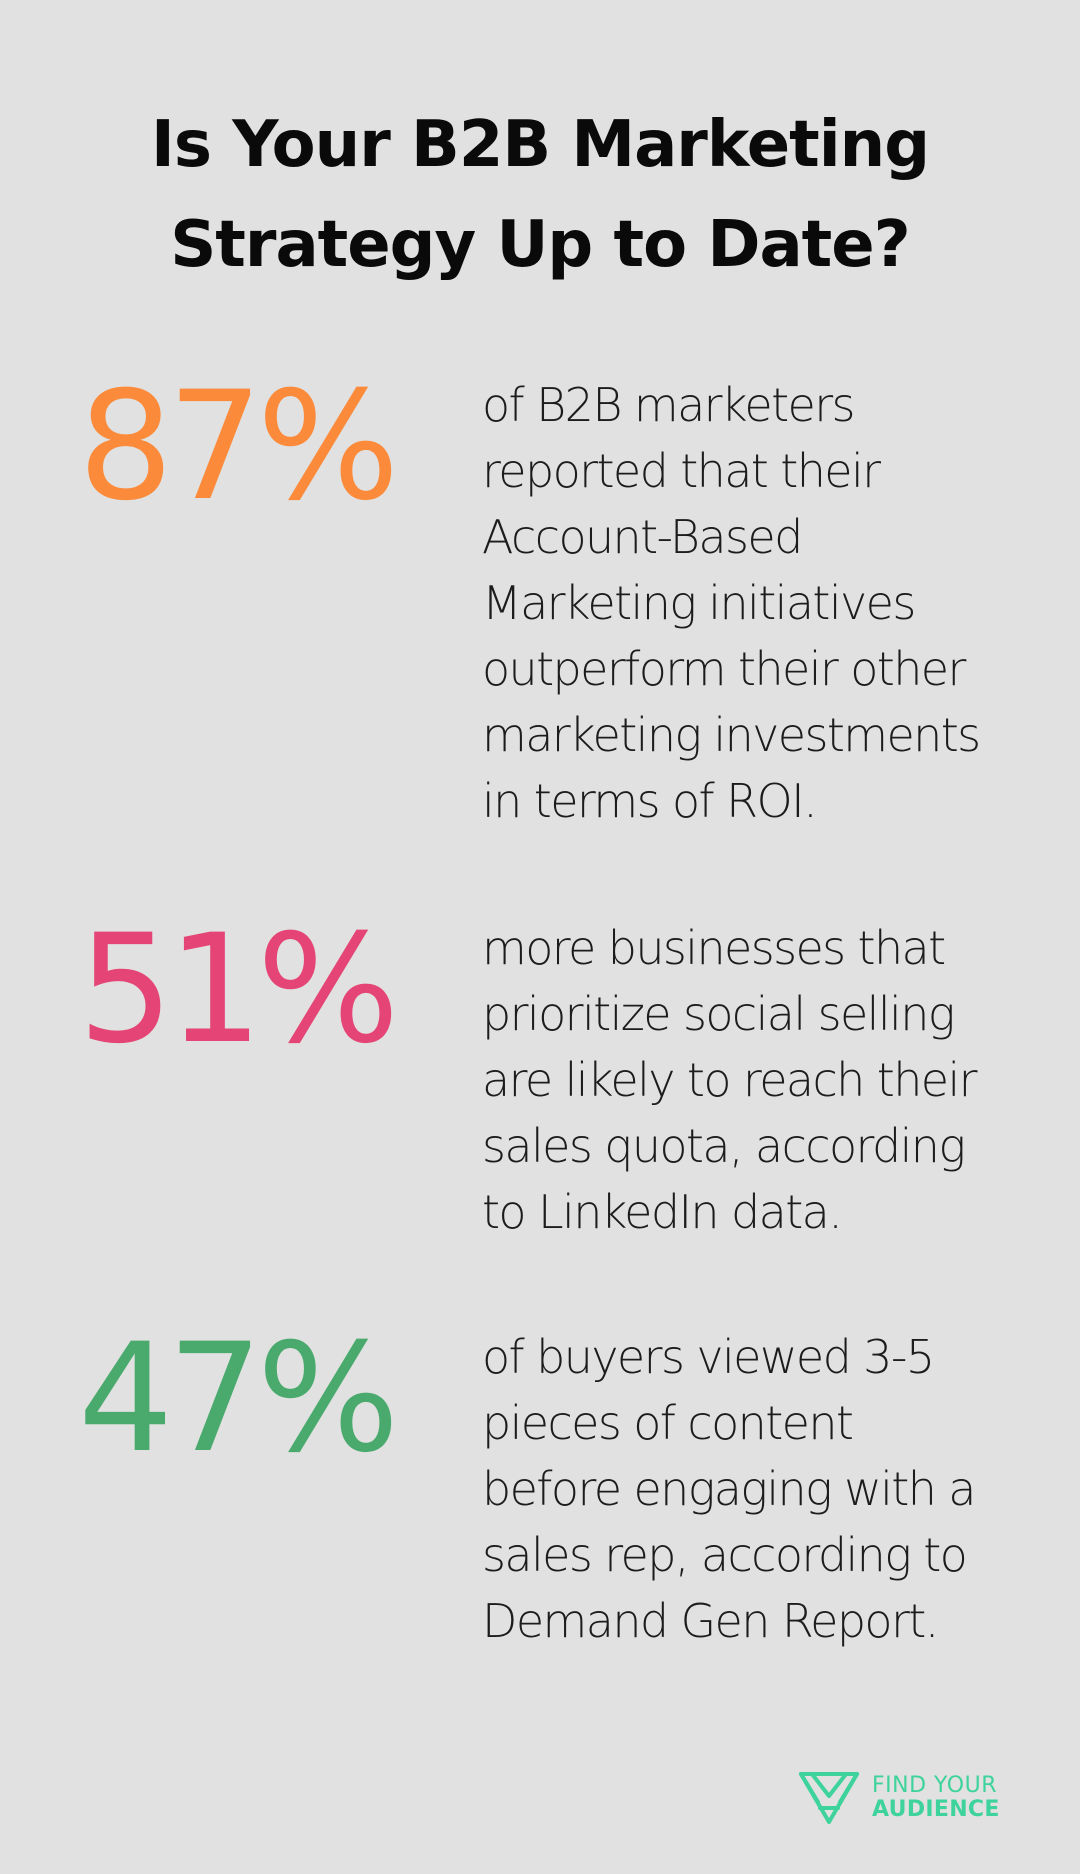  What do you see at coordinates (238, 1399) in the screenshot?
I see `stat-number-3: 47%` at bounding box center [238, 1399].